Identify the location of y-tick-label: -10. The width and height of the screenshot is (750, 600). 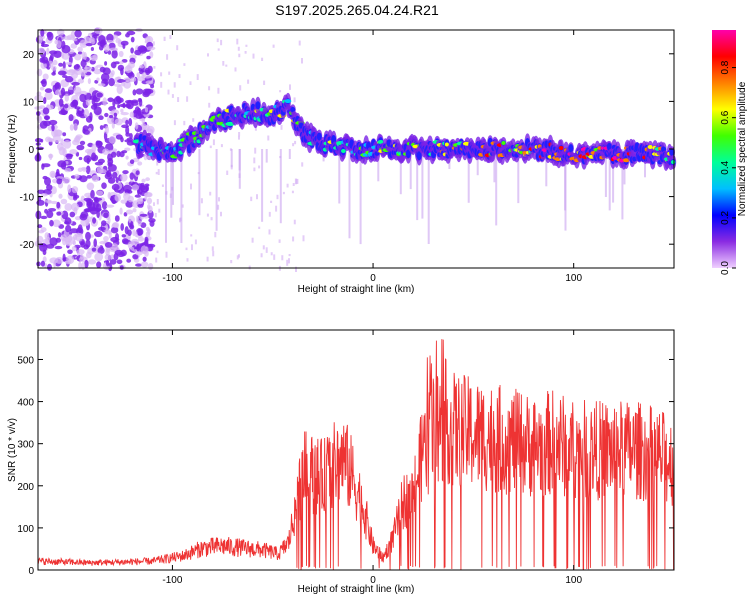
(27, 198).